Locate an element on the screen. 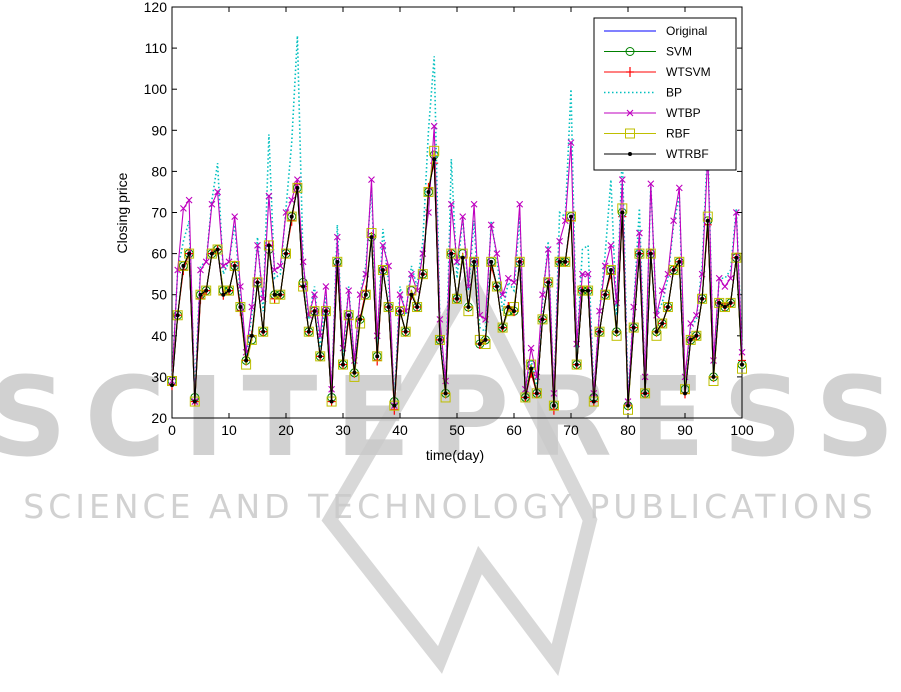 The image size is (901, 692). x-tick-label: 60 is located at coordinates (514, 430).